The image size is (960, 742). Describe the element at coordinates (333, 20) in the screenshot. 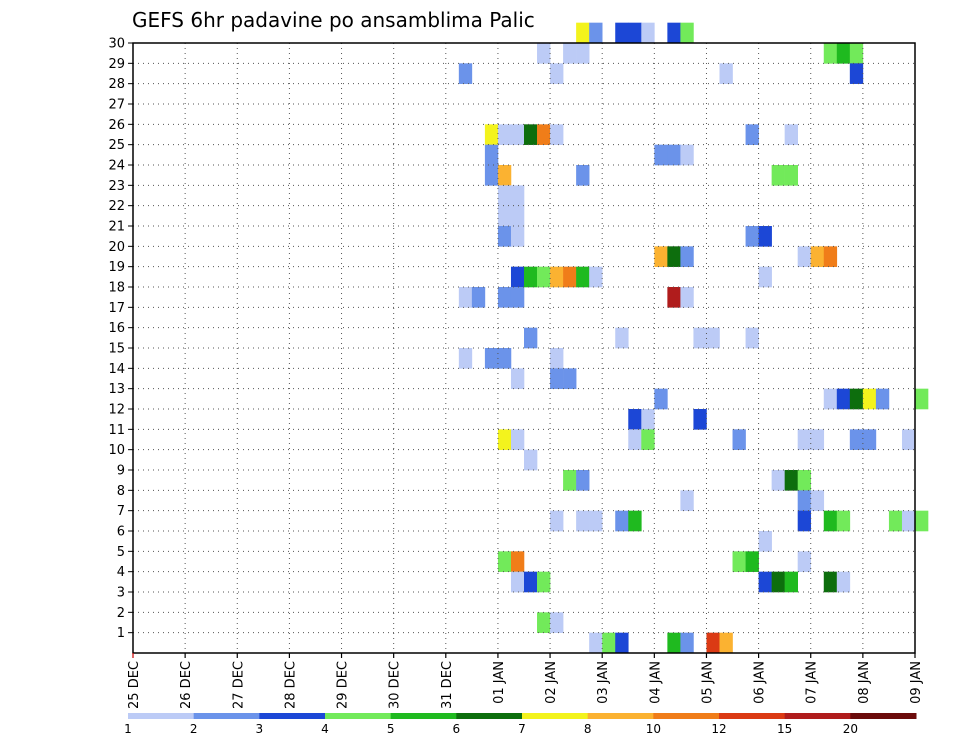

I see `chart-title: GEFS 6hr padavine po ansamblima Palic` at that location.